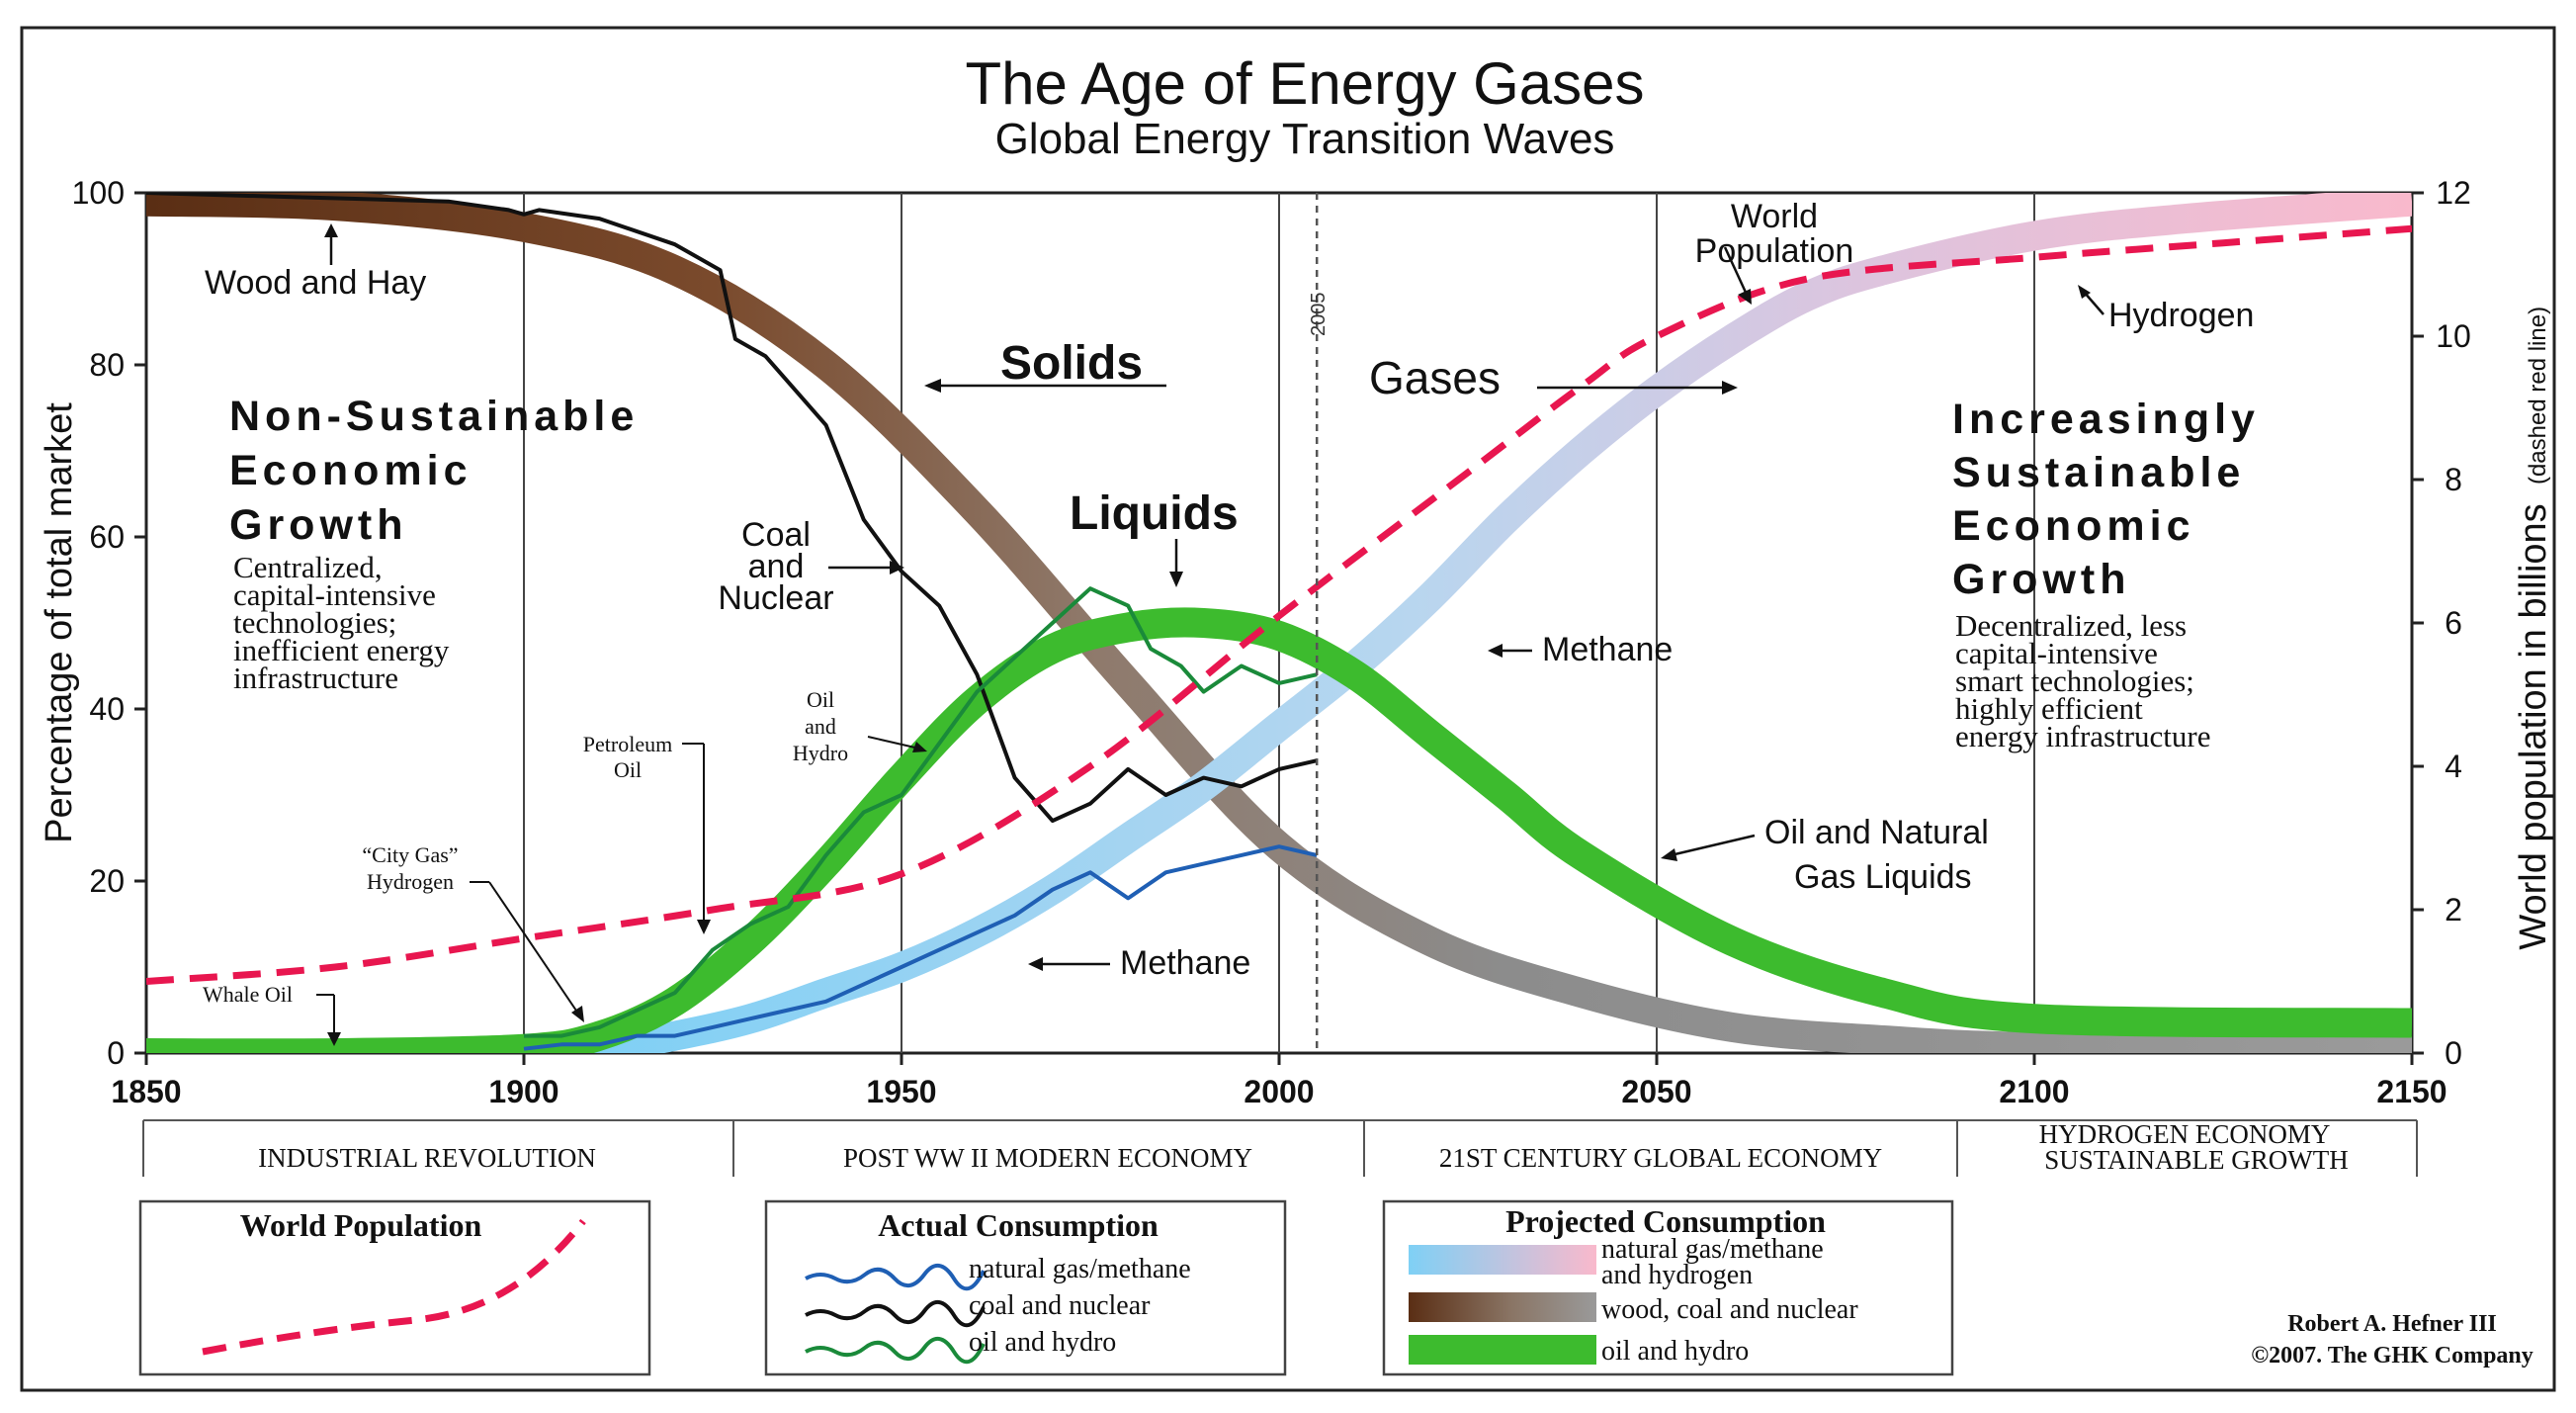 This screenshot has height=1413, width=2576. Describe the element at coordinates (2441, 623) in the screenshot. I see `y2-axis-ticks: 0 2 4 6 8 10 12` at that location.